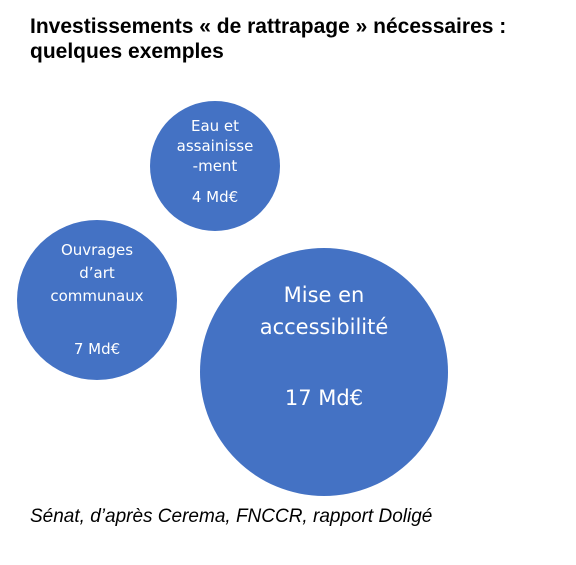 The width and height of the screenshot is (576, 565). I want to click on bubble-value-label: 17 Md€, so click(324, 398).